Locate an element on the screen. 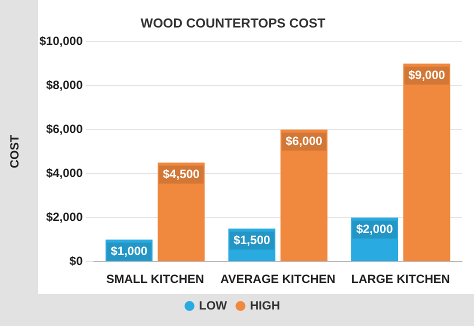 The width and height of the screenshot is (474, 326). chart-title: WOOD COUNTERTOPS COST is located at coordinates (233, 22).